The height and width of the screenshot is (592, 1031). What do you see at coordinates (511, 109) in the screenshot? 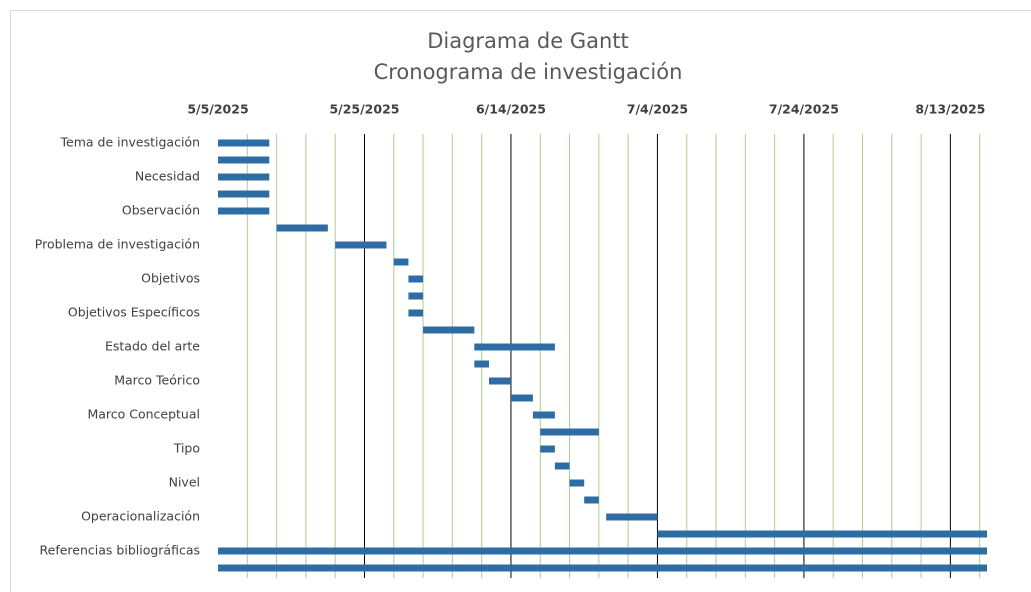
I see `x-tick-label: 6/14/2025` at bounding box center [511, 109].